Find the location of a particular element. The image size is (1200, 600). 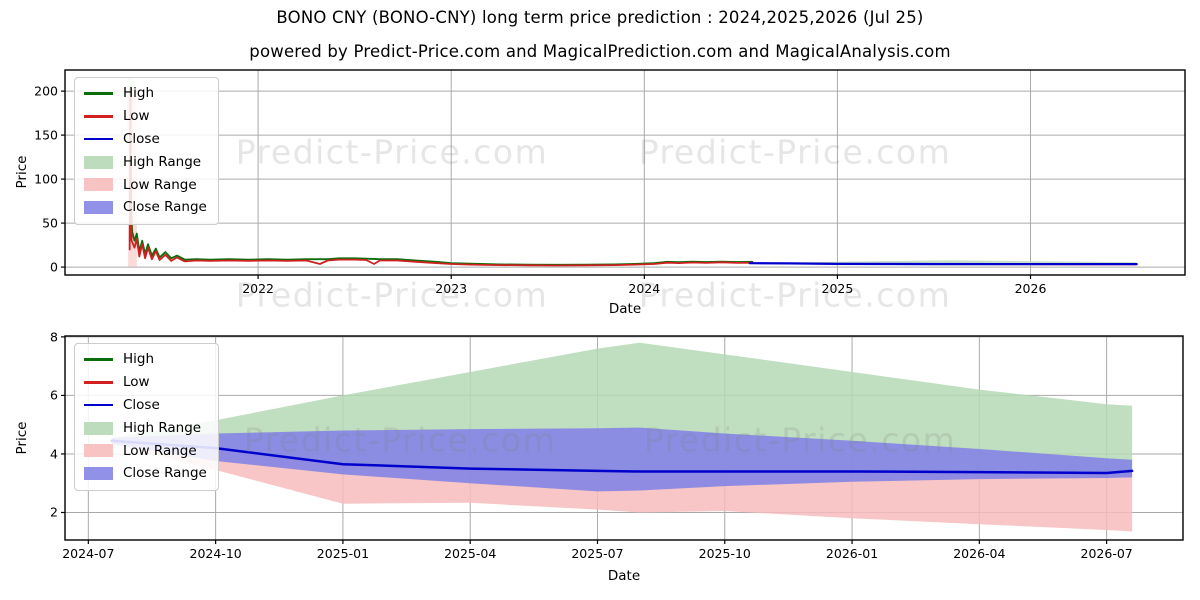

x-tick-label: 2024 is located at coordinates (644, 288).